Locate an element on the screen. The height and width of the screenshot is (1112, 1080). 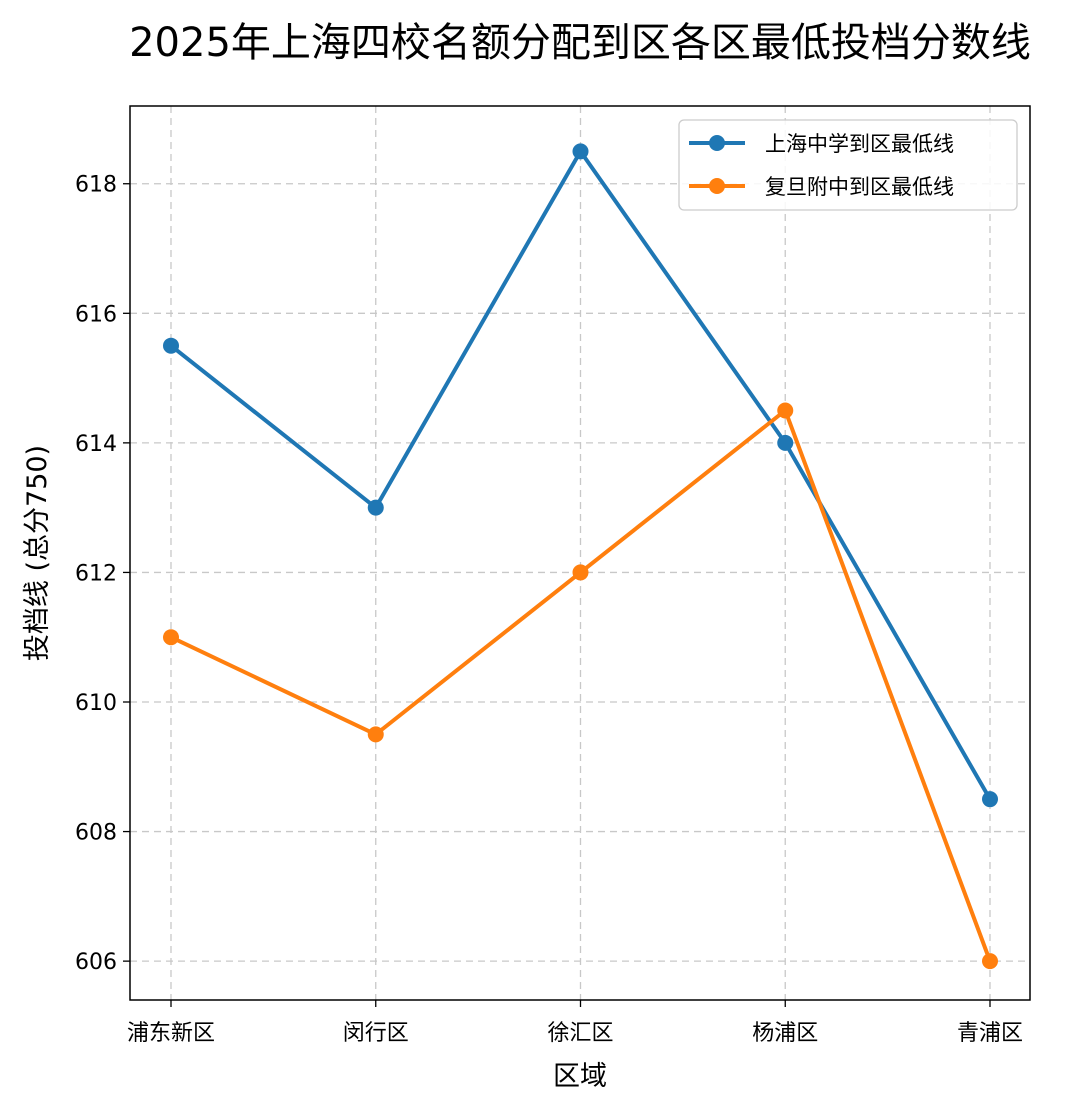
legend-item: 上海中学到区最低线 is located at coordinates (821, 144).